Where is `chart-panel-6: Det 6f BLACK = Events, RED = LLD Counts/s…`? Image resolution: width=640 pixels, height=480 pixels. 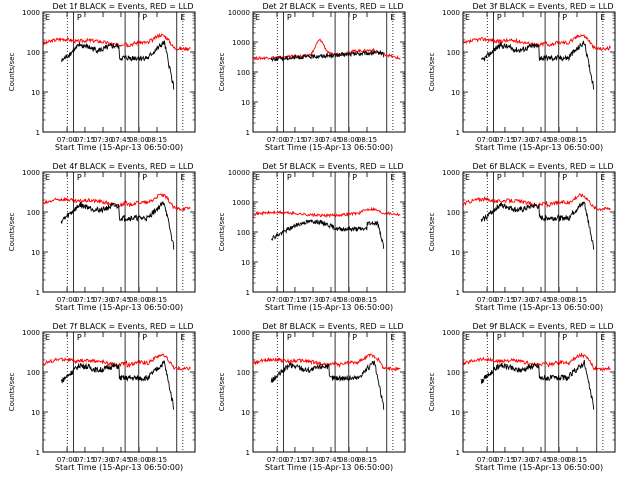
chart-panel-6: Det 6f BLACK = Events, RED = LLD Counts/s… is located at coordinates (522, 237).